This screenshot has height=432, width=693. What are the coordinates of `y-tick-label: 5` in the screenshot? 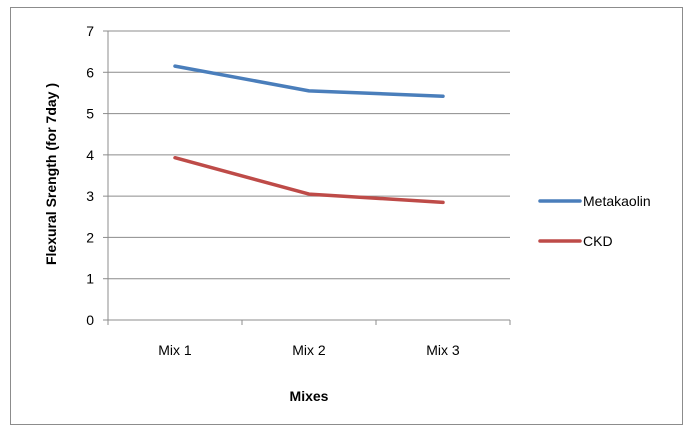 It's located at (90, 114).